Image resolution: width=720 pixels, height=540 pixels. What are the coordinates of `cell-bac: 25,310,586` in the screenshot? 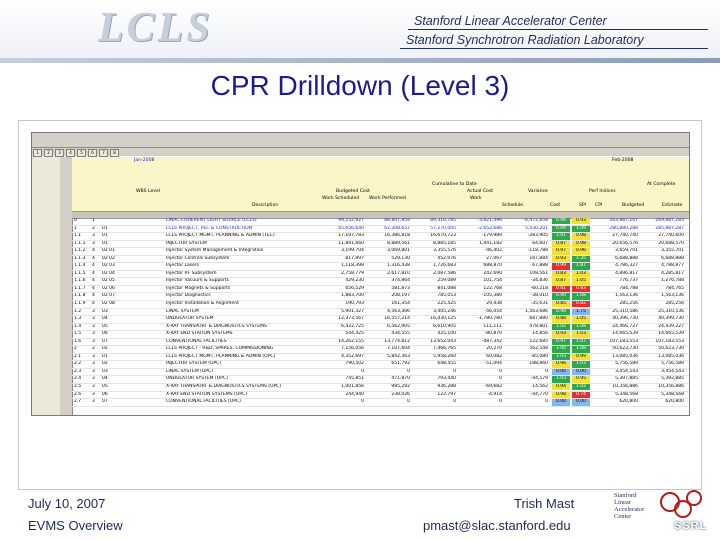 It's located at (625, 311).